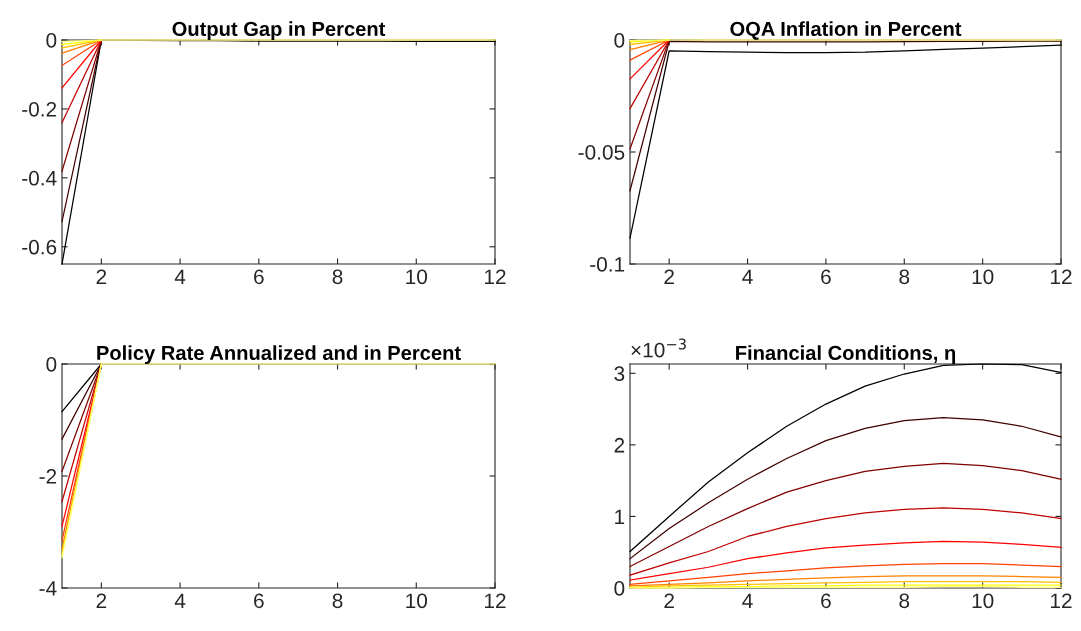 Image resolution: width=1081 pixels, height=631 pixels. What do you see at coordinates (846, 354) in the screenshot?
I see `chart-title: Financial Conditions, η` at bounding box center [846, 354].